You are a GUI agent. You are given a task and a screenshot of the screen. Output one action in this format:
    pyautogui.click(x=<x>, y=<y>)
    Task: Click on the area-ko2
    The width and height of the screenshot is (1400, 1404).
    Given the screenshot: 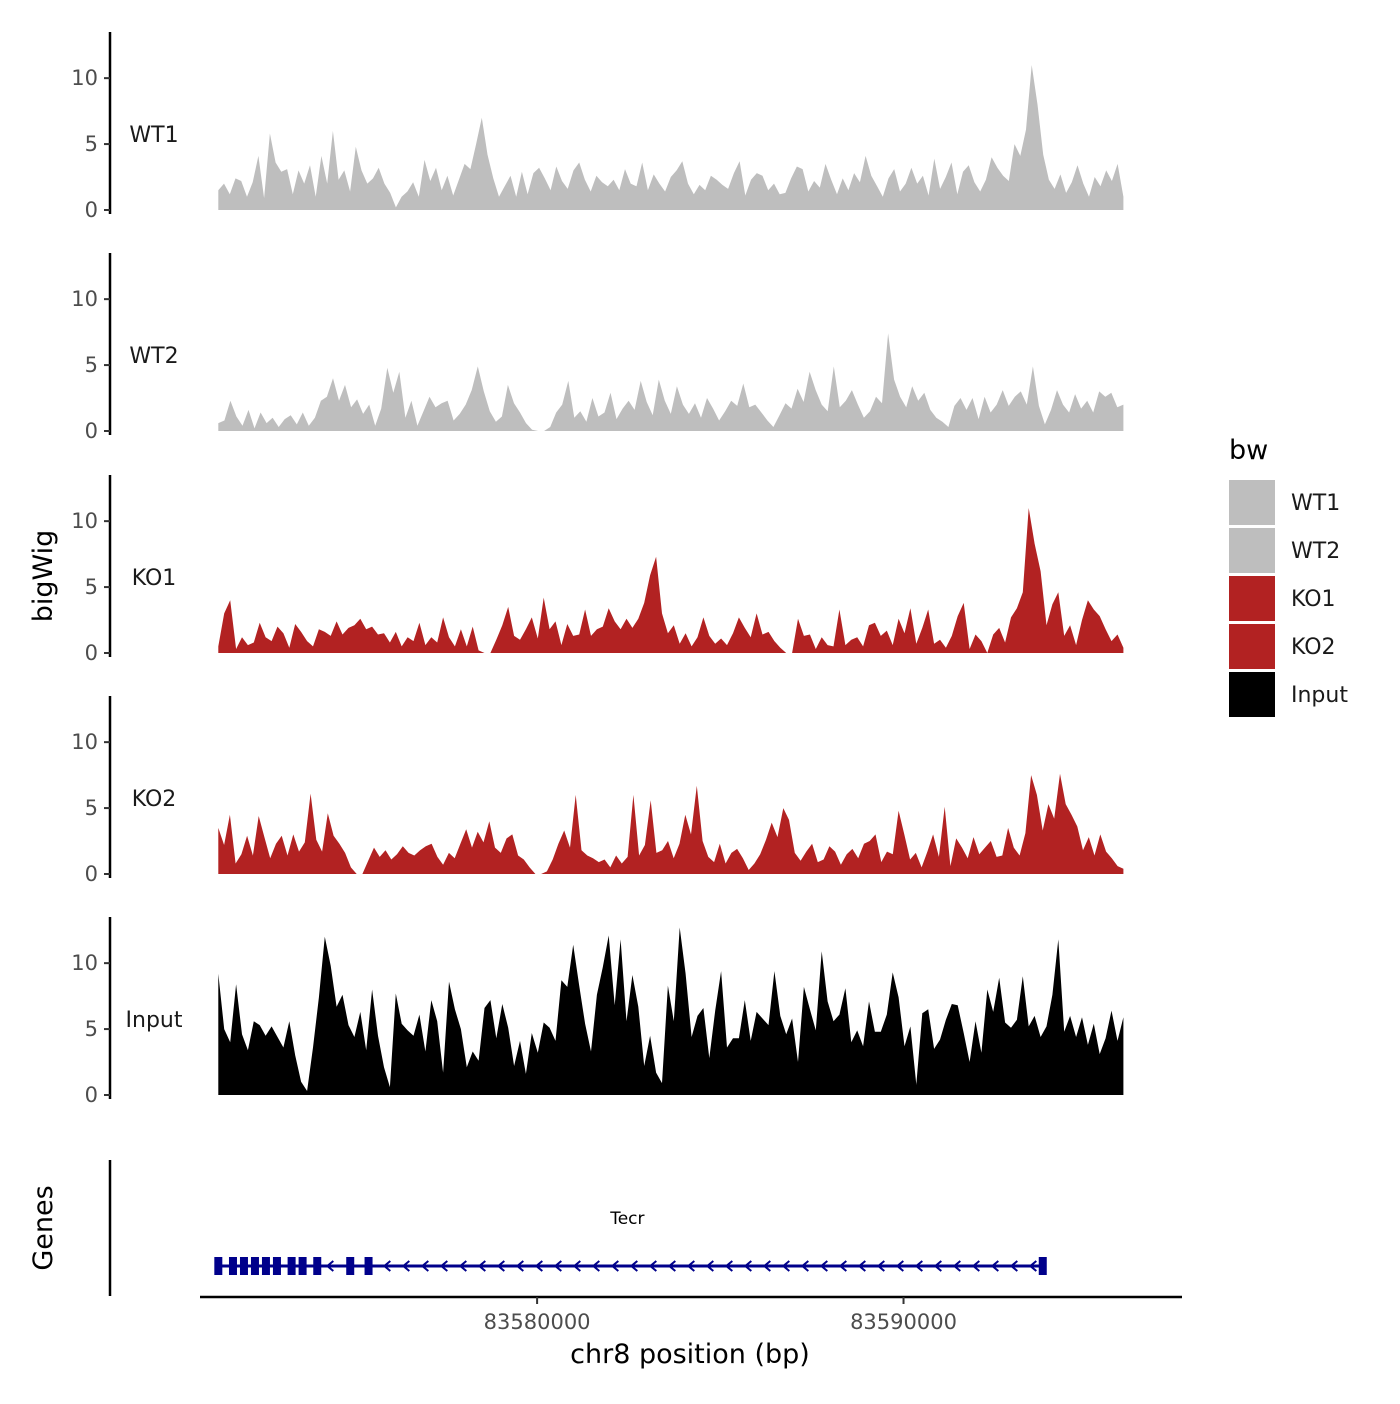 What is the action you would take?
    pyautogui.click(x=671, y=823)
    